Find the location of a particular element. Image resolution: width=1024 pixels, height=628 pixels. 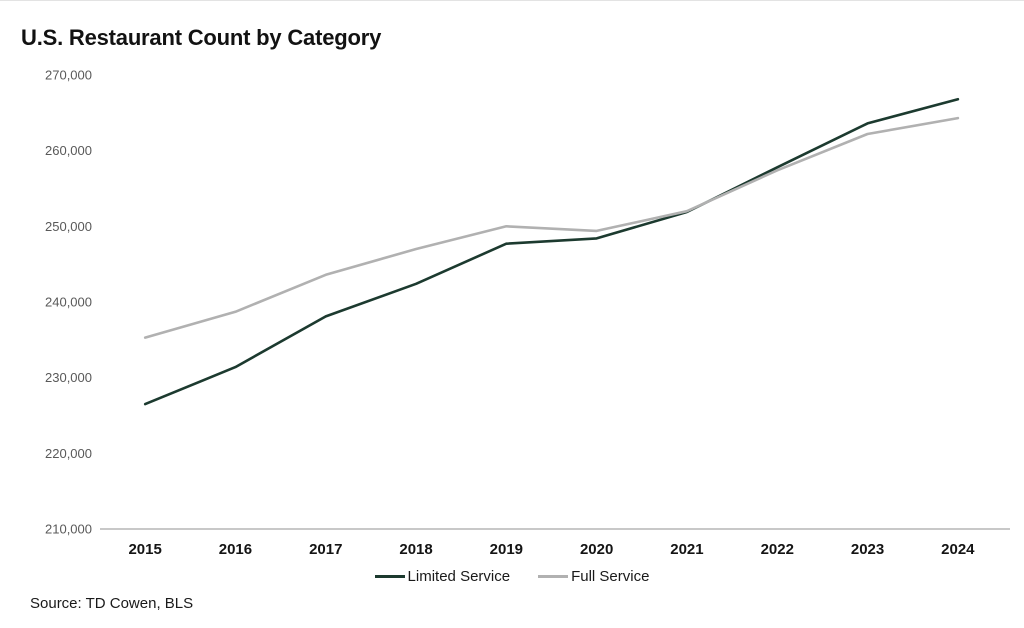

x-tick-label: 2020 is located at coordinates (596, 549).